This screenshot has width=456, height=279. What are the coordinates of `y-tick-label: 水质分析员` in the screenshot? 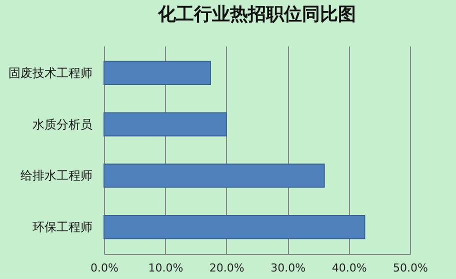 It's located at (62, 124).